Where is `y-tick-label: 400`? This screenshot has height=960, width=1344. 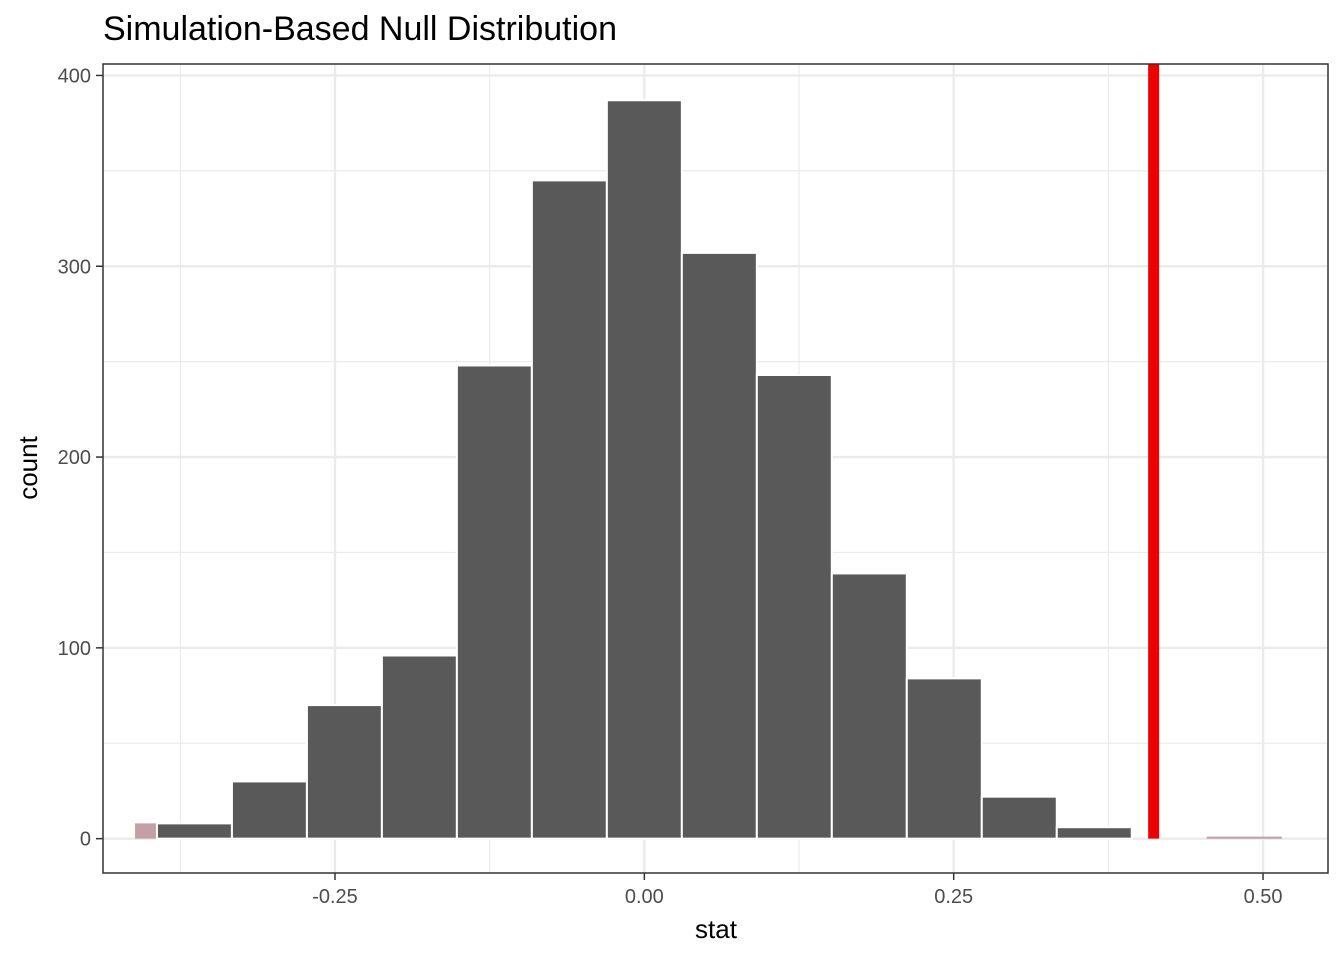
y-tick-label: 400 is located at coordinates (74, 76).